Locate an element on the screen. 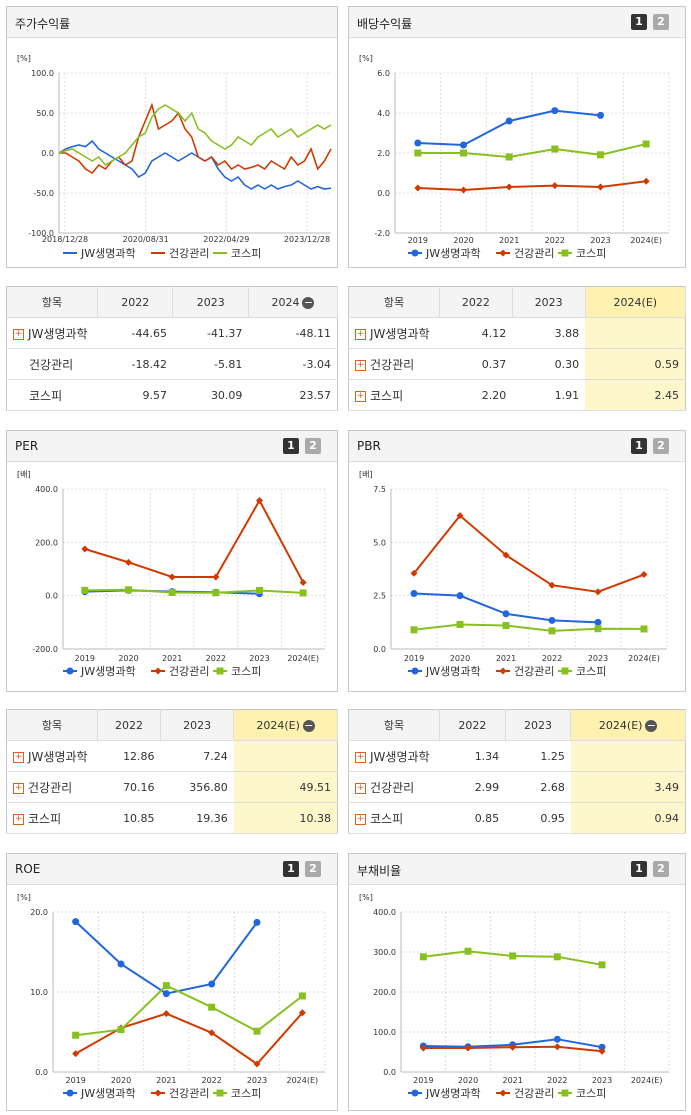 This screenshot has width=691, height=1115. table-row: + JW생명과학 12.86 7.24 is located at coordinates (172, 756).